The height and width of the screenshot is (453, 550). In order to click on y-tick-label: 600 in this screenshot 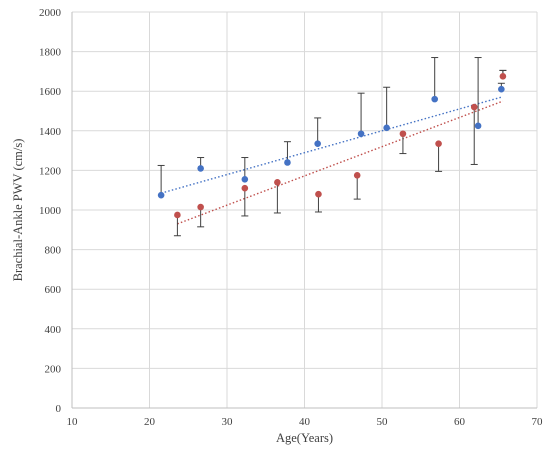, I will do `click(53, 290)`.